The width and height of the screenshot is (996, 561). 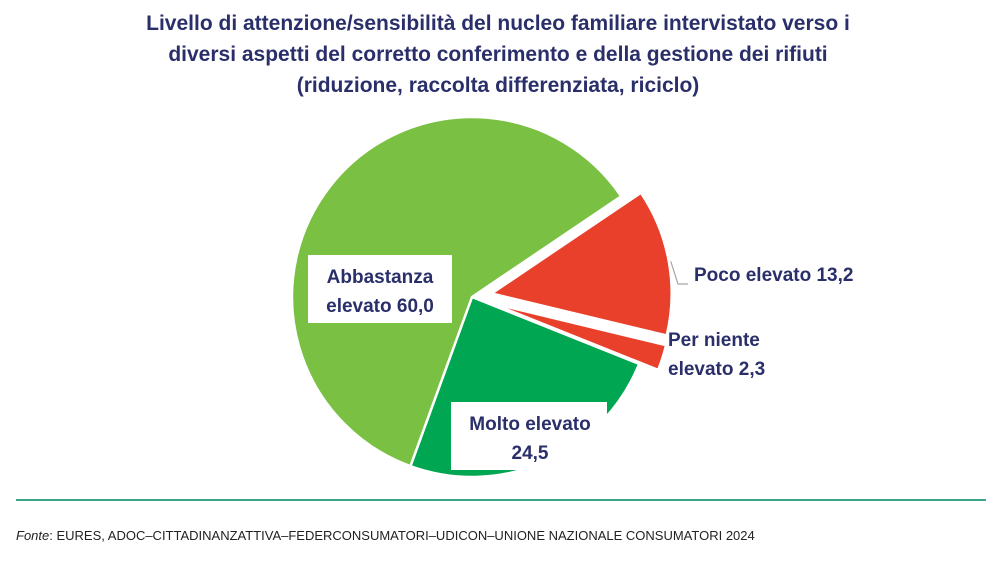 I want to click on slice-label-2-line-1: Per niente, so click(x=714, y=340).